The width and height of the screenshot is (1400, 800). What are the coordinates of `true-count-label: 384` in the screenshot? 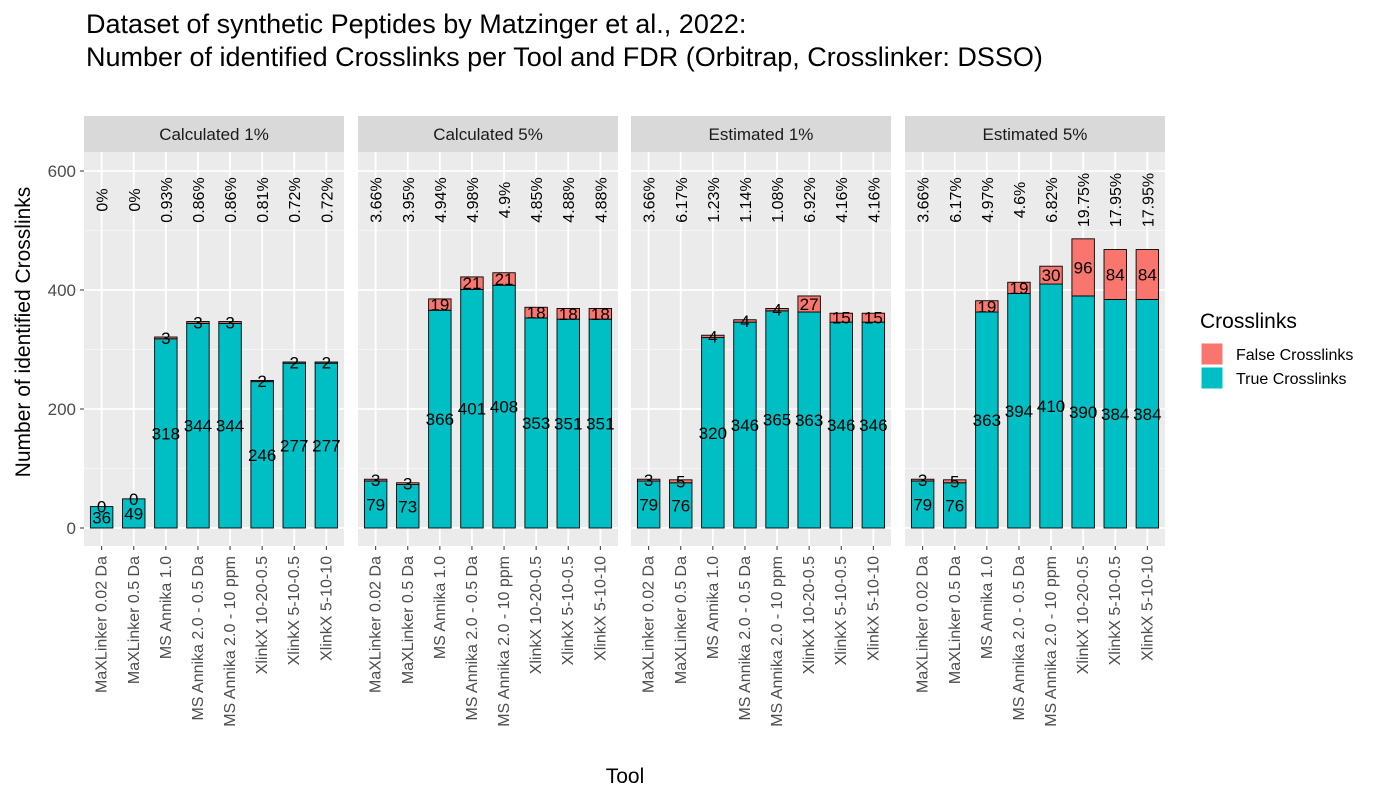 It's located at (1147, 414).